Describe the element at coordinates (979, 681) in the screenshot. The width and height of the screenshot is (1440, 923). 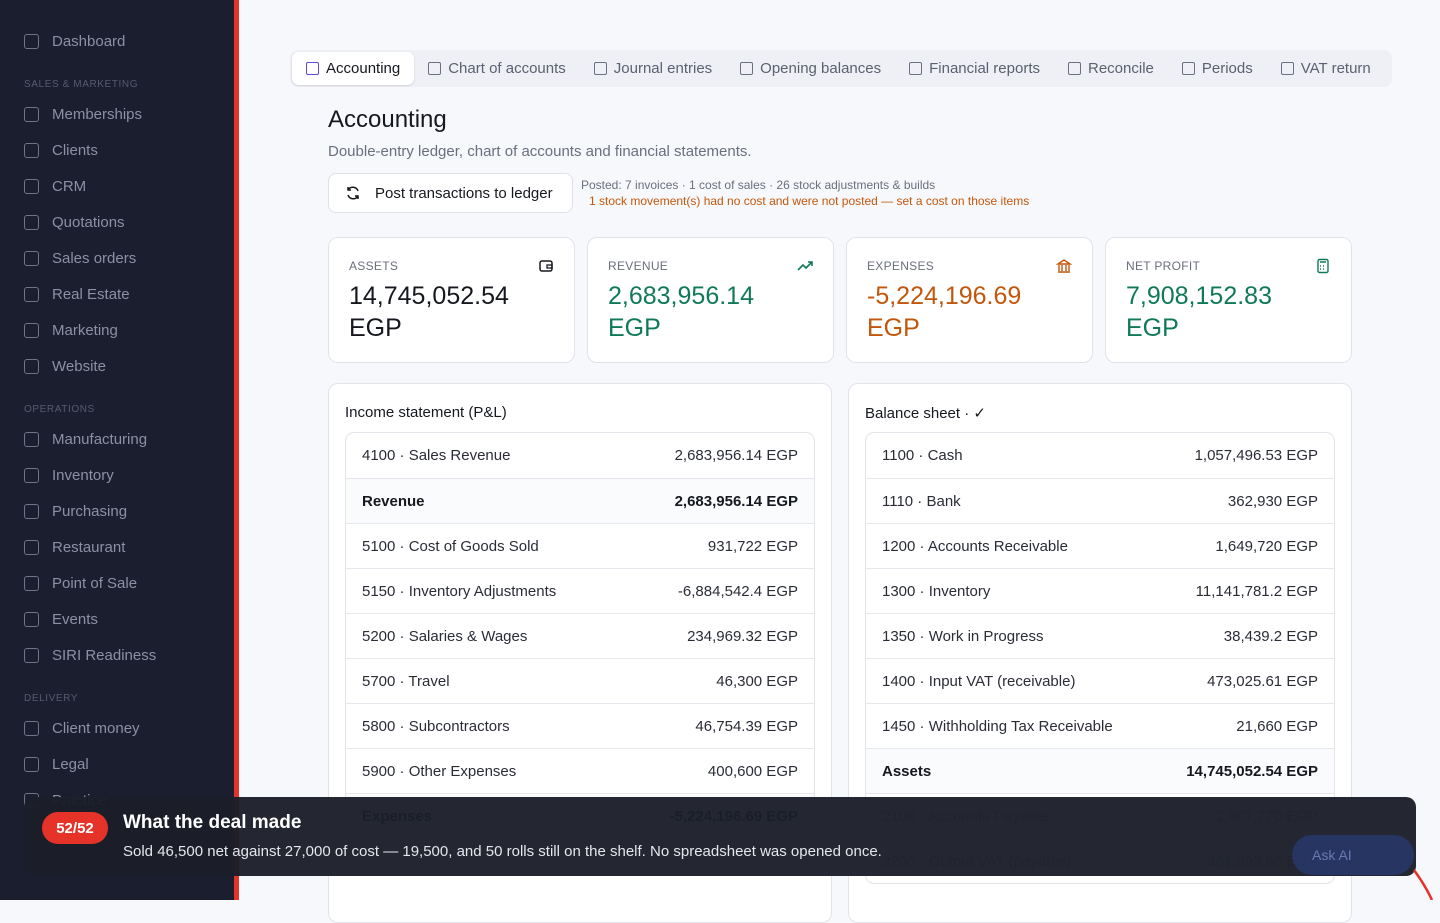
I see `account-name: 1400 · Input VAT (receivable)` at that location.